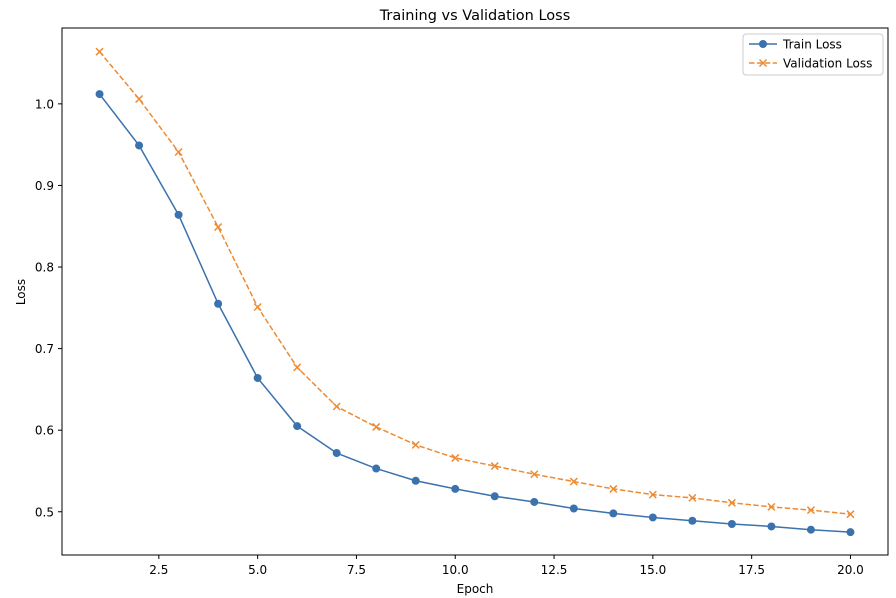 The height and width of the screenshot is (598, 896). What do you see at coordinates (44, 349) in the screenshot?
I see `y-tick-label: 0.7` at bounding box center [44, 349].